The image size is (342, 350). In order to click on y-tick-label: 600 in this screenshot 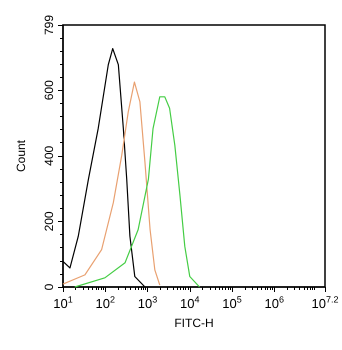, I will do `click(49, 90)`.